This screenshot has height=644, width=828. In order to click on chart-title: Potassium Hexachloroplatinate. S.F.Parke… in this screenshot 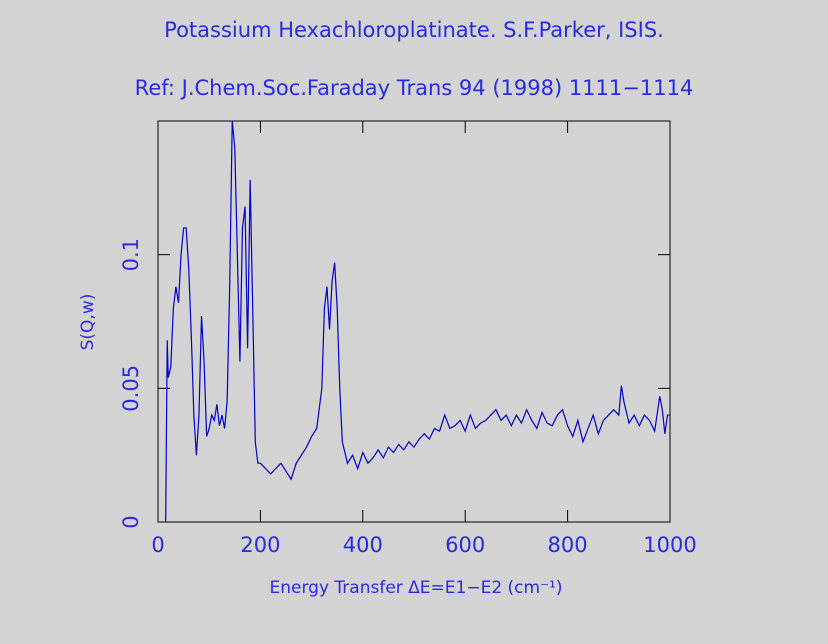, I will do `click(414, 30)`.